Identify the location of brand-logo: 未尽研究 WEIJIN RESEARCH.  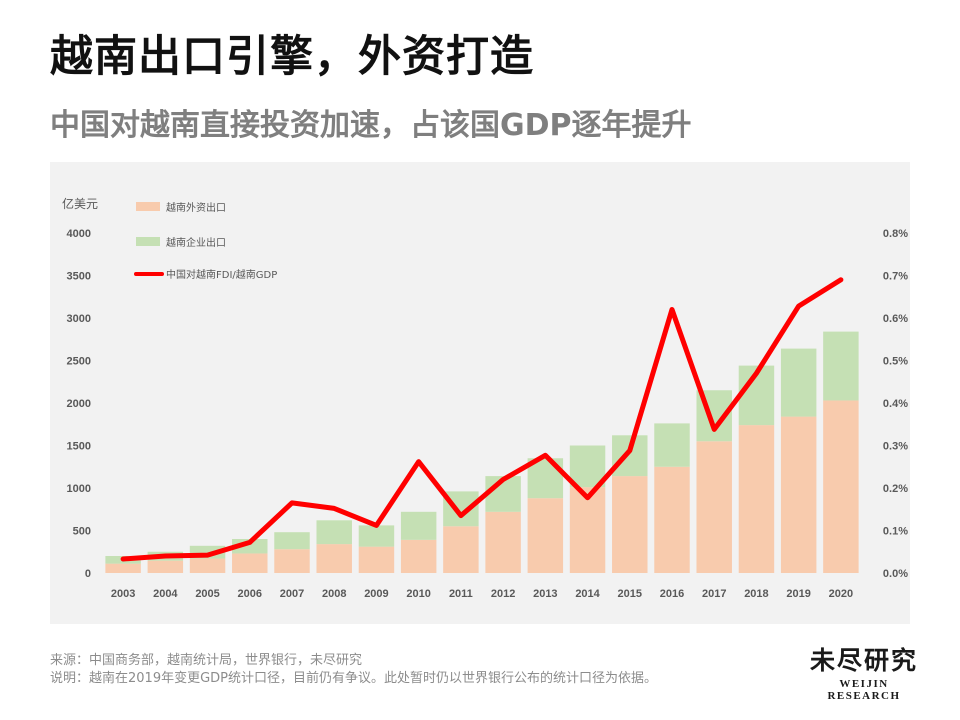
(864, 674).